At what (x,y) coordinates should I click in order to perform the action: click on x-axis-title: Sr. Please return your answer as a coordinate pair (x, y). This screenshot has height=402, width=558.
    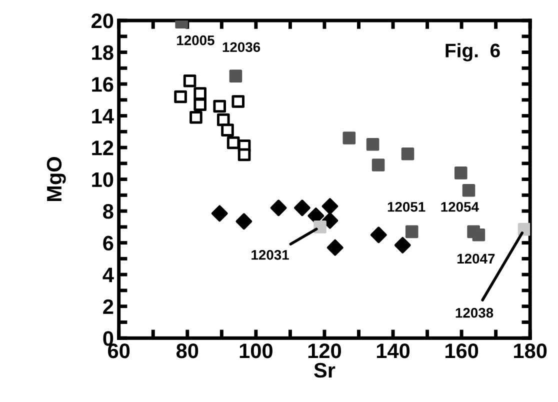
    Looking at the image, I should click on (325, 370).